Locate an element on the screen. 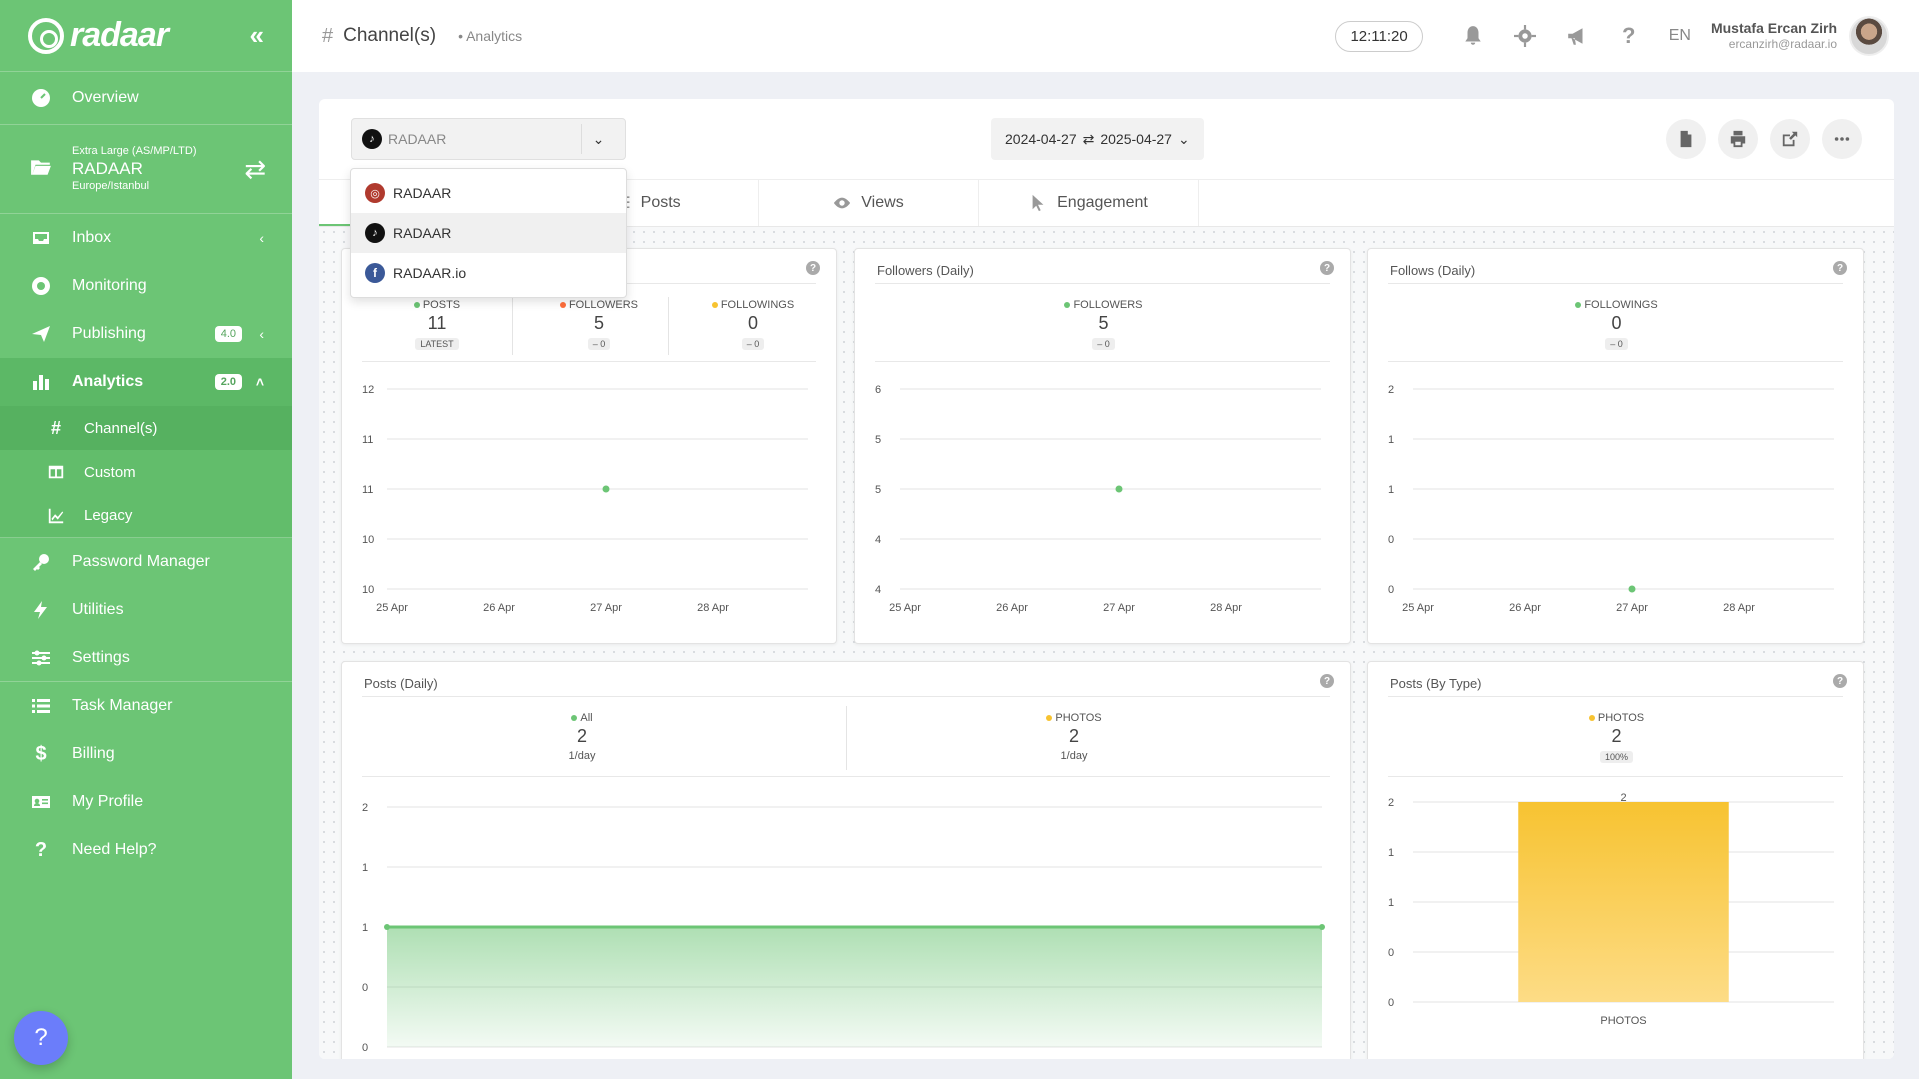  x-tick-label: 28 Apr is located at coordinates (713, 608).